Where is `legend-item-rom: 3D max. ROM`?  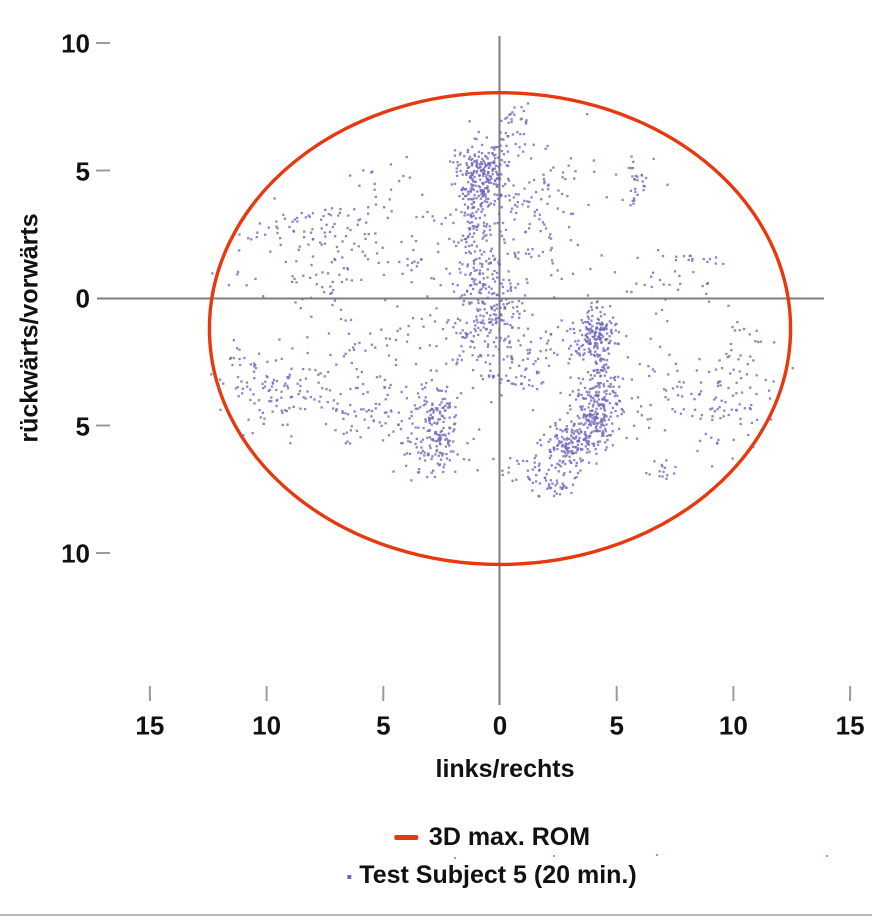 legend-item-rom: 3D max. ROM is located at coordinates (492, 837).